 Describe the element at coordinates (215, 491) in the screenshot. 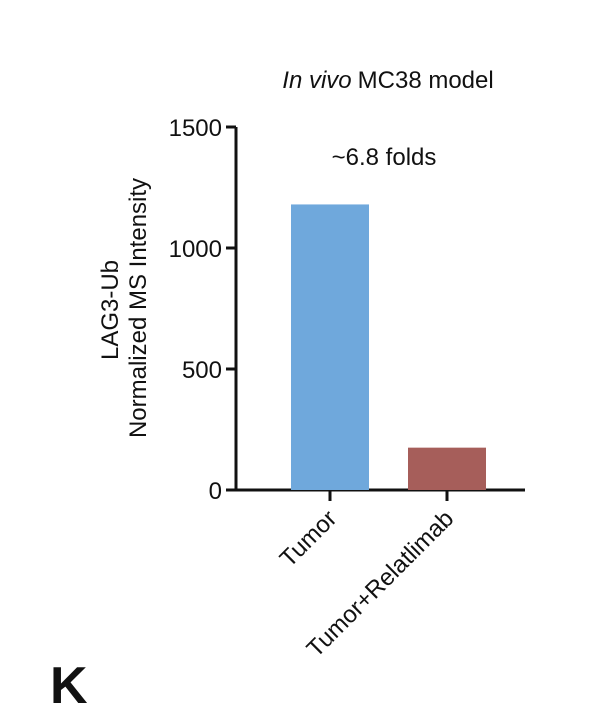

I see `y-tick-label: 0` at that location.